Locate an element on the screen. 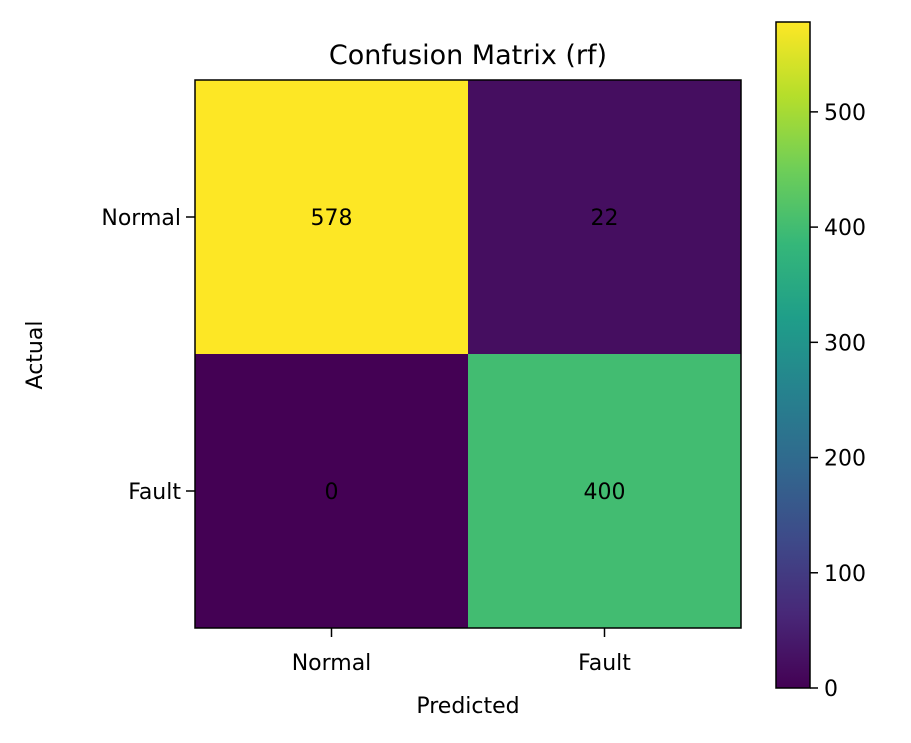 The image size is (911, 743). cell-value-label: 22 is located at coordinates (605, 218).